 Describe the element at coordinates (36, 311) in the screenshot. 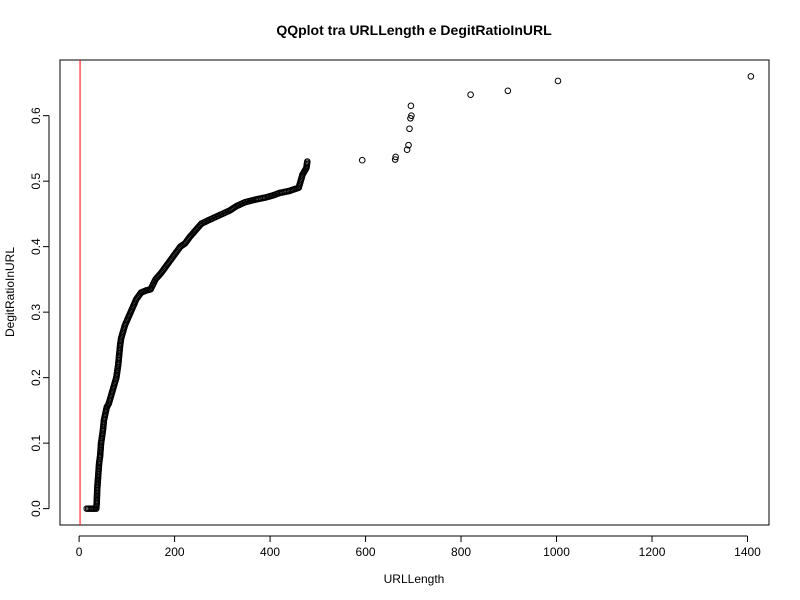

I see `y-tick-label: 0.3` at that location.